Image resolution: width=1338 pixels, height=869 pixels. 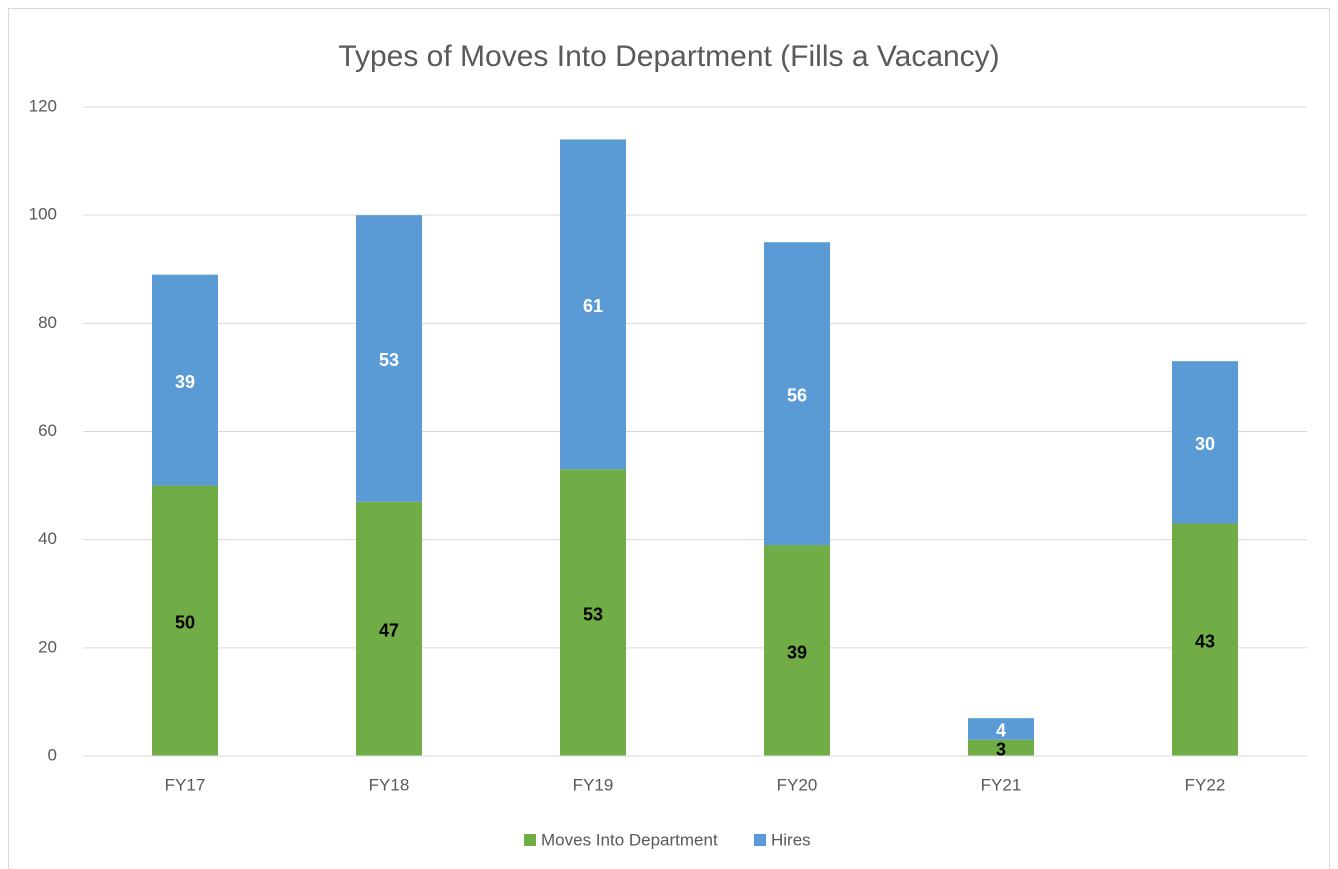 I want to click on data-label: 61, so click(x=593, y=306).